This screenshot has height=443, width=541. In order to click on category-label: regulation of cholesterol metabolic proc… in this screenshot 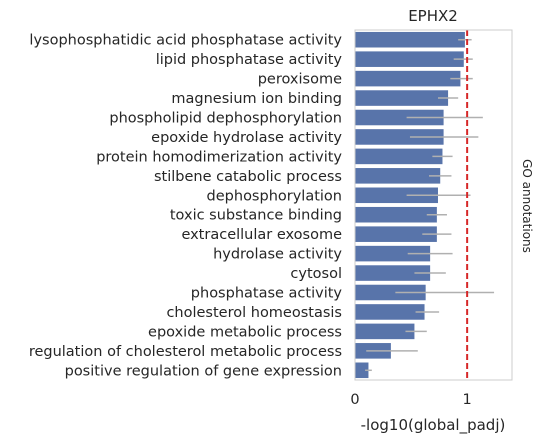, I will do `click(185, 352)`.